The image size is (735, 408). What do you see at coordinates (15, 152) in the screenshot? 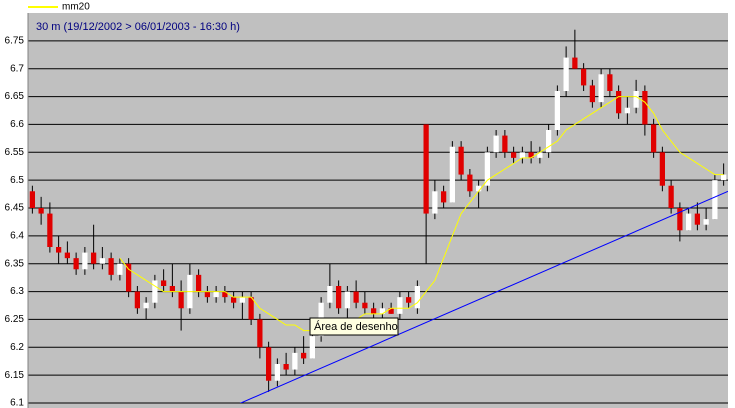
I see `y-tick-label: 6.55` at bounding box center [15, 152].